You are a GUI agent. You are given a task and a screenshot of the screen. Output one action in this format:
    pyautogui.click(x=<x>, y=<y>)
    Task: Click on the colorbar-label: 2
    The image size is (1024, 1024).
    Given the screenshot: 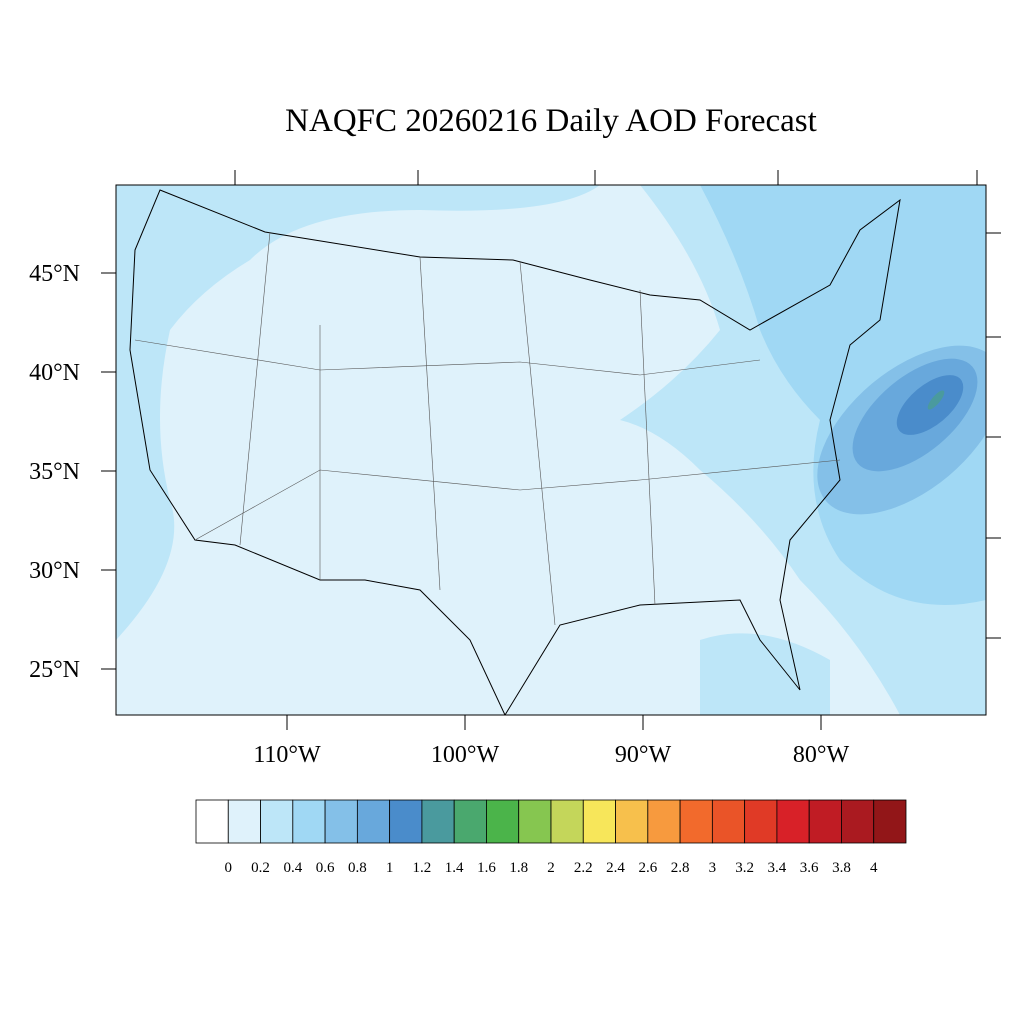 What is the action you would take?
    pyautogui.click(x=551, y=868)
    